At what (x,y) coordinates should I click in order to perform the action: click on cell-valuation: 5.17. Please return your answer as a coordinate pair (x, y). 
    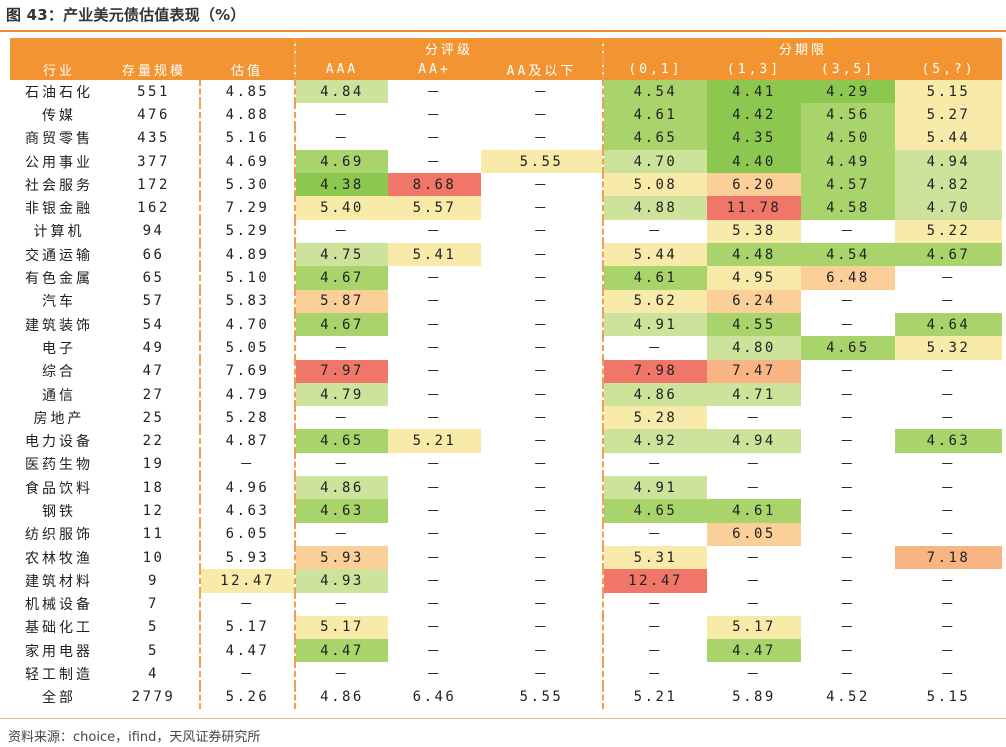
    Looking at the image, I should click on (247, 627).